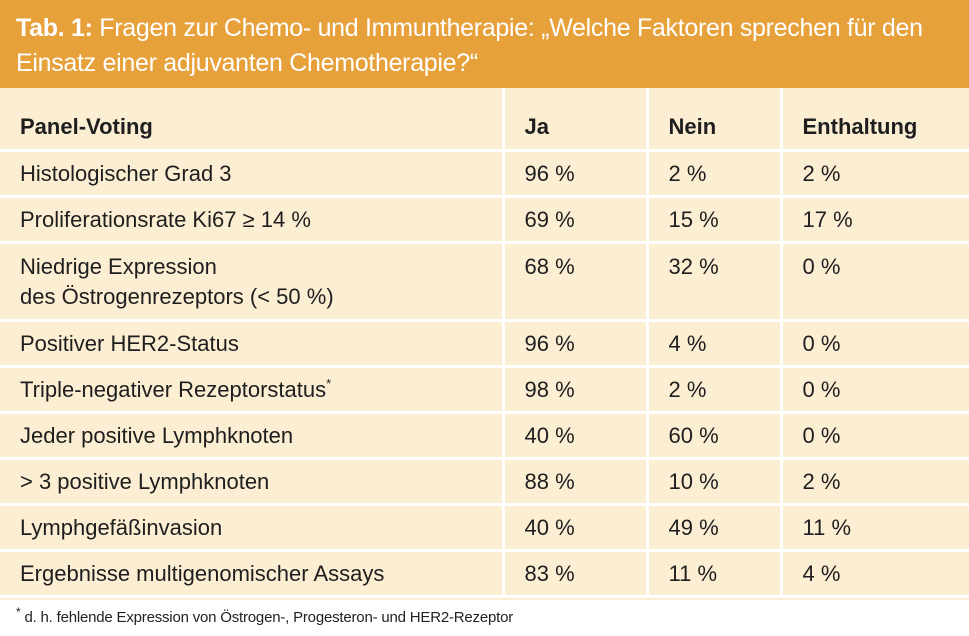  What do you see at coordinates (713, 436) in the screenshot?
I see `nein-cell: 60 %` at bounding box center [713, 436].